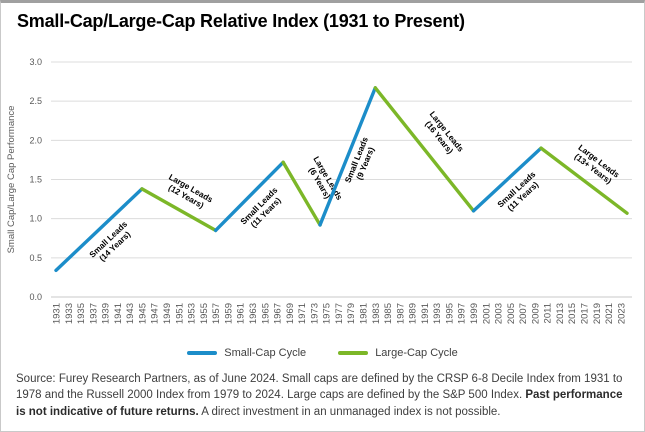 The height and width of the screenshot is (432, 645). I want to click on x-axis-tick-label: 1991, so click(425, 313).